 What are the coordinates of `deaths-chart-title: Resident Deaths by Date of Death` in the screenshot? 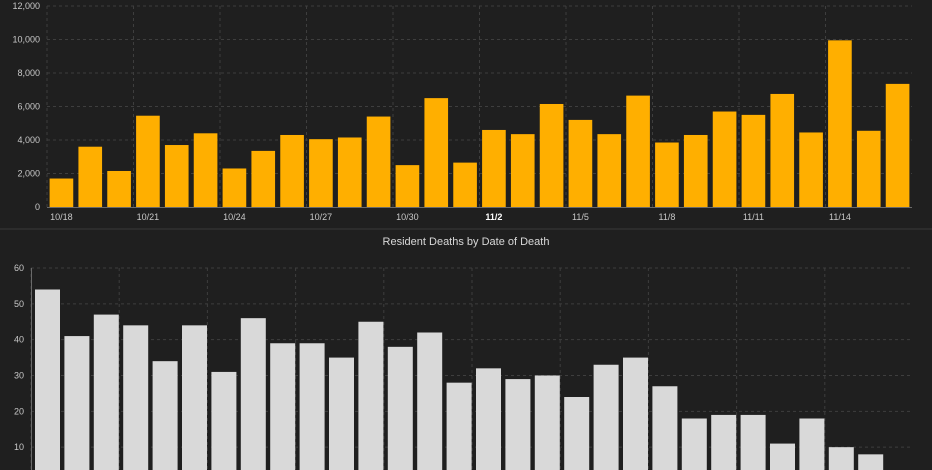 It's located at (466, 242).